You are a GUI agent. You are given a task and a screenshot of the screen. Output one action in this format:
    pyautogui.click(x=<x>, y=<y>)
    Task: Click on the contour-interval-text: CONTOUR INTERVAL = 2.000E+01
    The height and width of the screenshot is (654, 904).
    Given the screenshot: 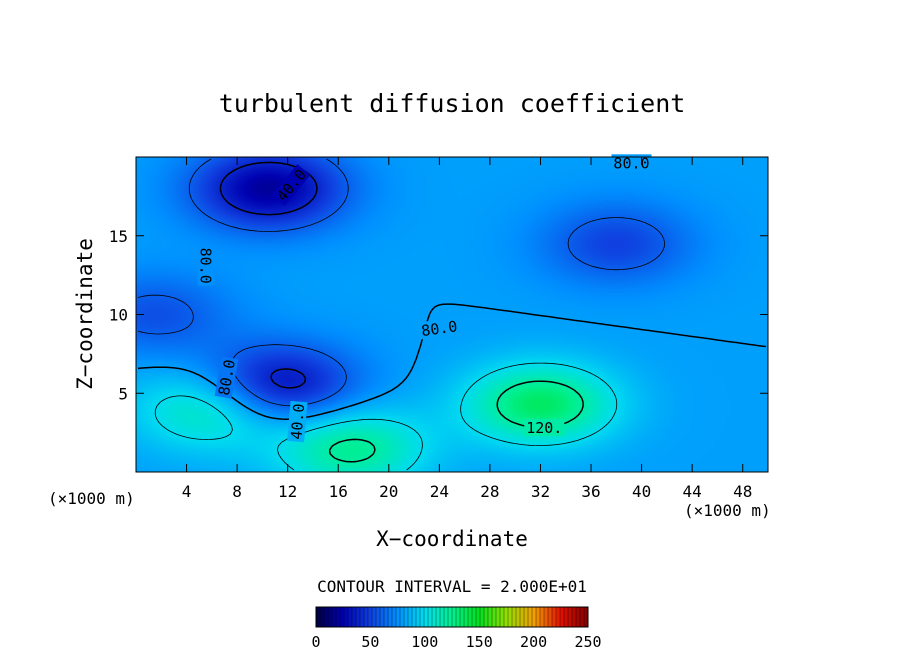 What is the action you would take?
    pyautogui.click(x=452, y=586)
    